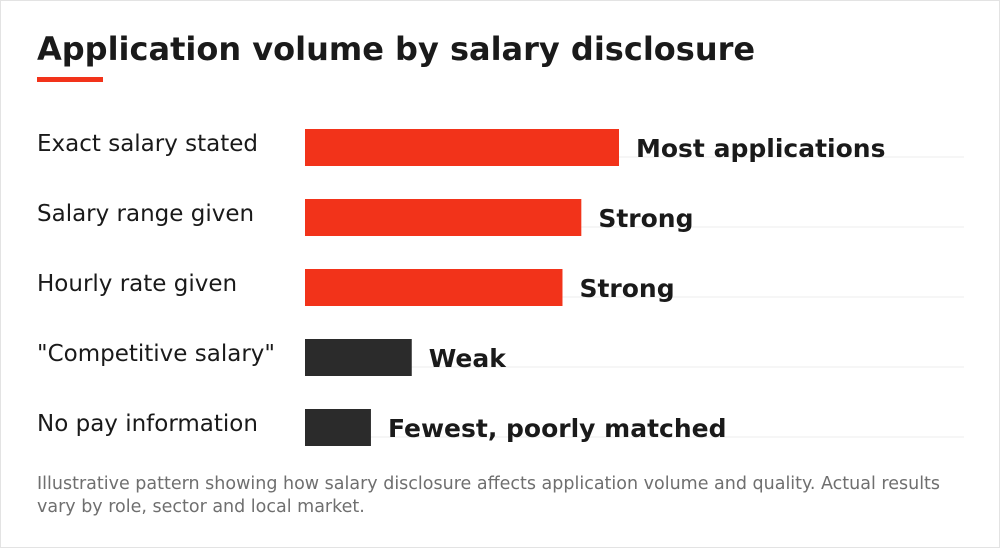 The width and height of the screenshot is (1000, 548). What do you see at coordinates (70, 79) in the screenshot?
I see `title-accent-bar` at bounding box center [70, 79].